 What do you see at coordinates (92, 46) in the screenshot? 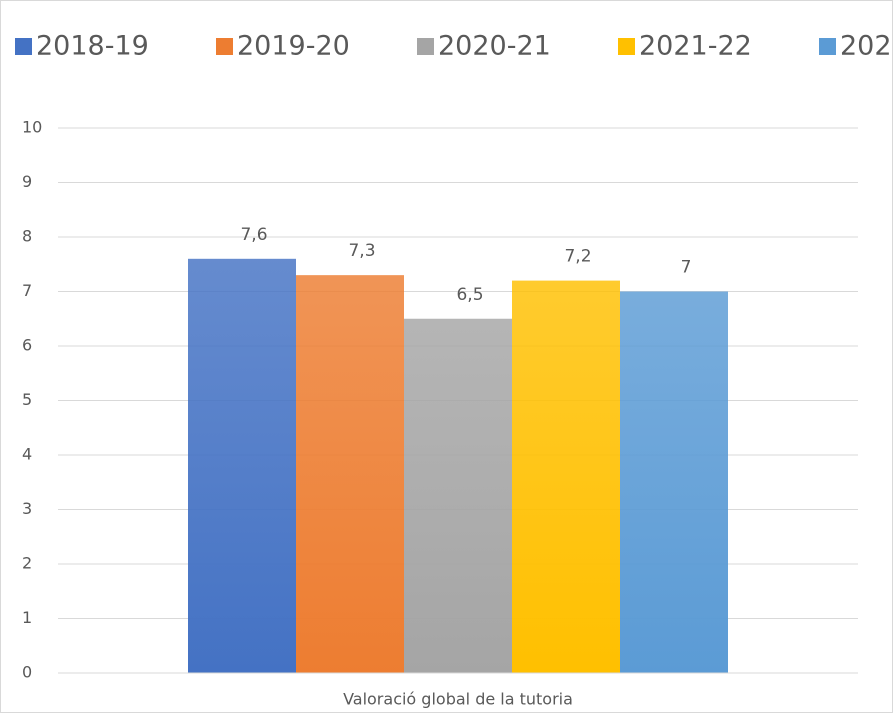
I see `legend-label: 2018-19` at bounding box center [92, 46].